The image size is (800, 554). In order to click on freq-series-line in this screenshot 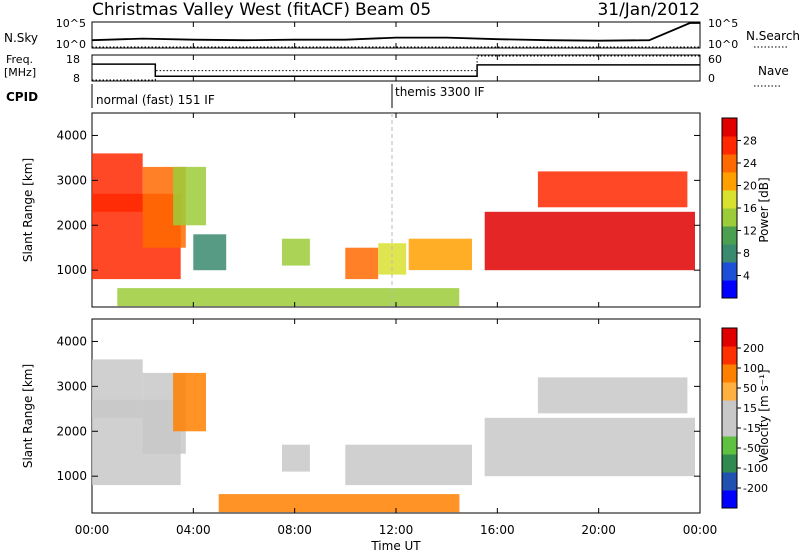, I will do `click(396, 70)`.